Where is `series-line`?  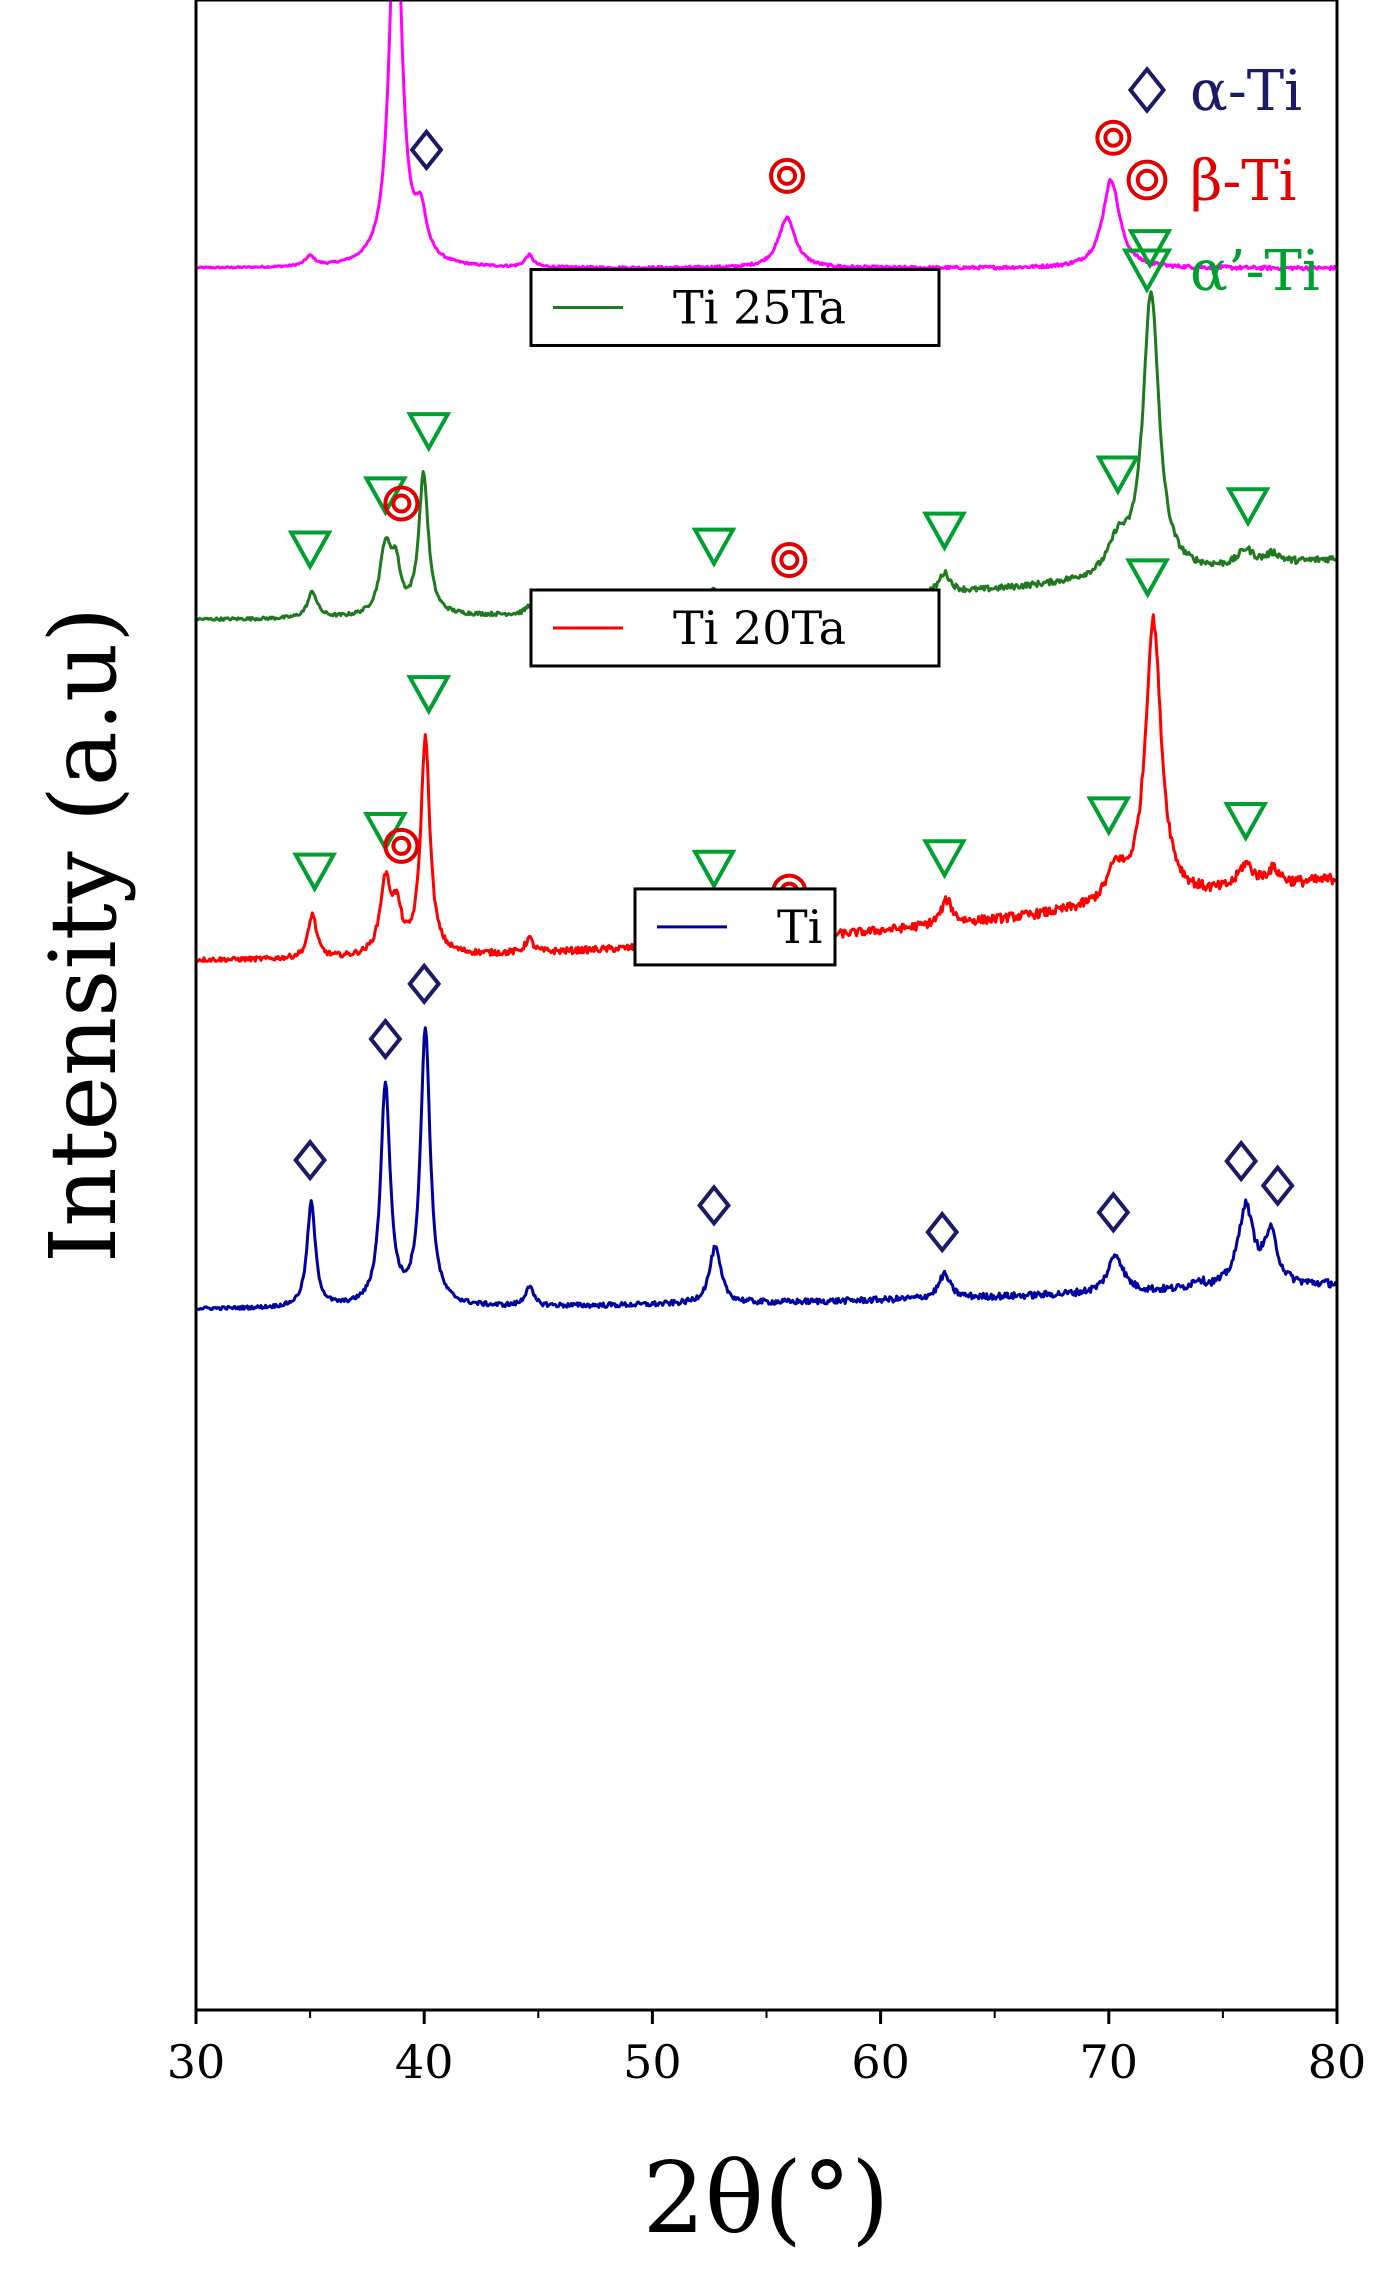
series-line is located at coordinates (767, 1169).